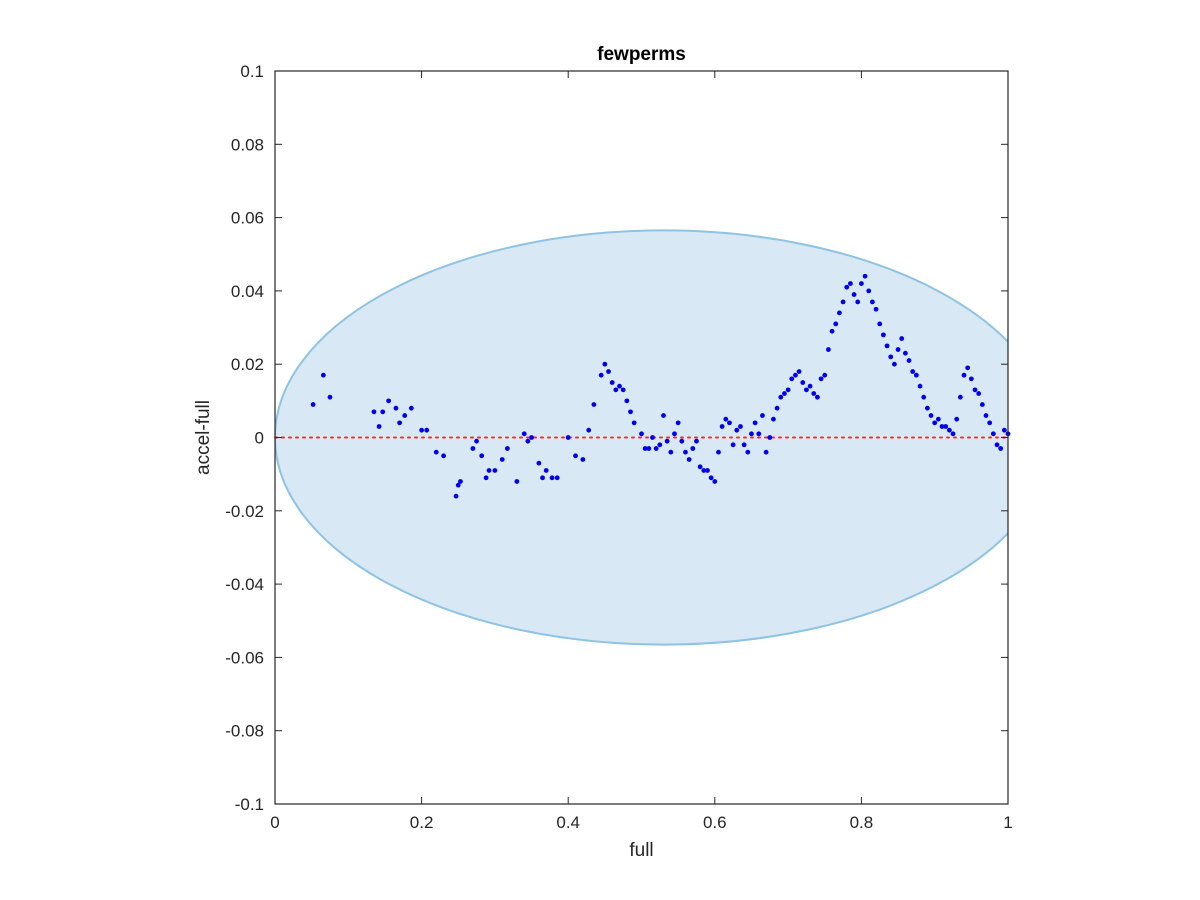 This screenshot has height=900, width=1200. What do you see at coordinates (247, 364) in the screenshot?
I see `y-tick-label: 0.02` at bounding box center [247, 364].